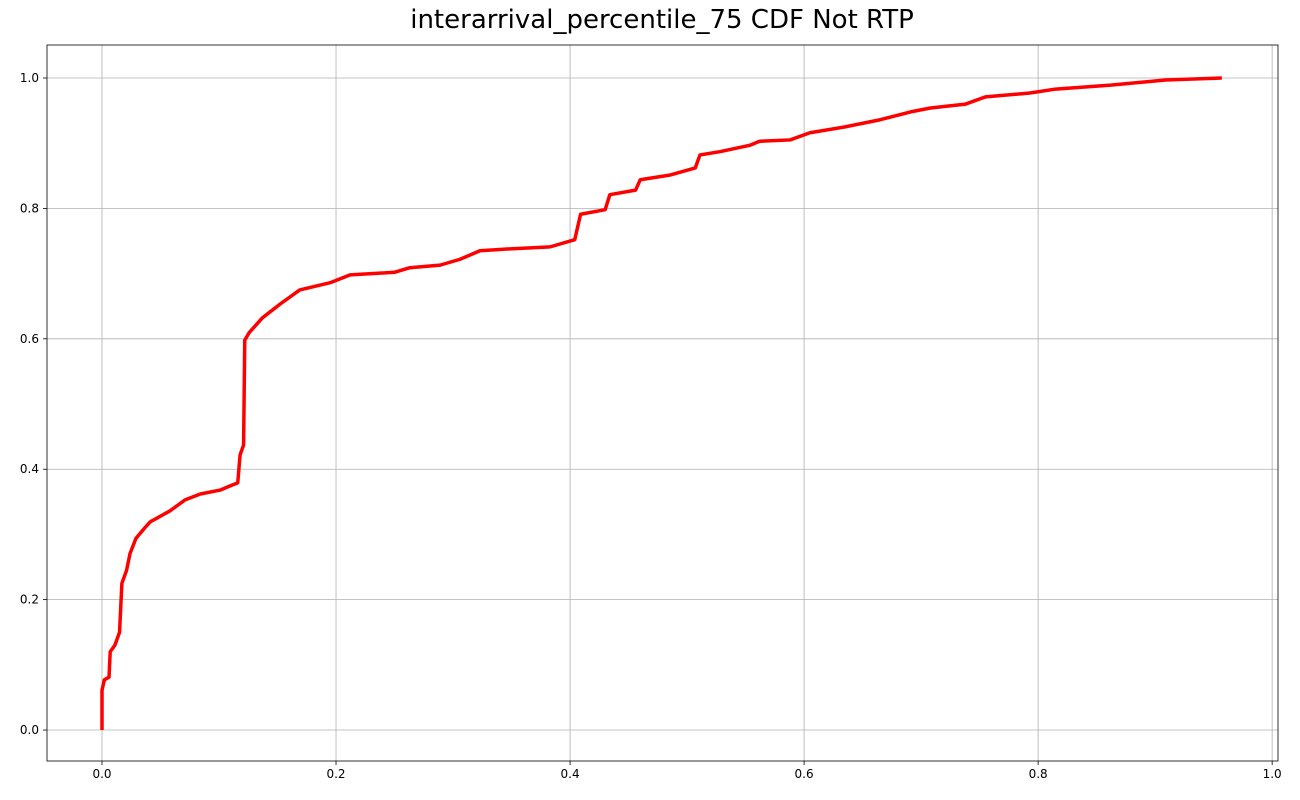 Image resolution: width=1300 pixels, height=800 pixels. Describe the element at coordinates (29, 730) in the screenshot. I see `y-tick-label: 0.0` at that location.